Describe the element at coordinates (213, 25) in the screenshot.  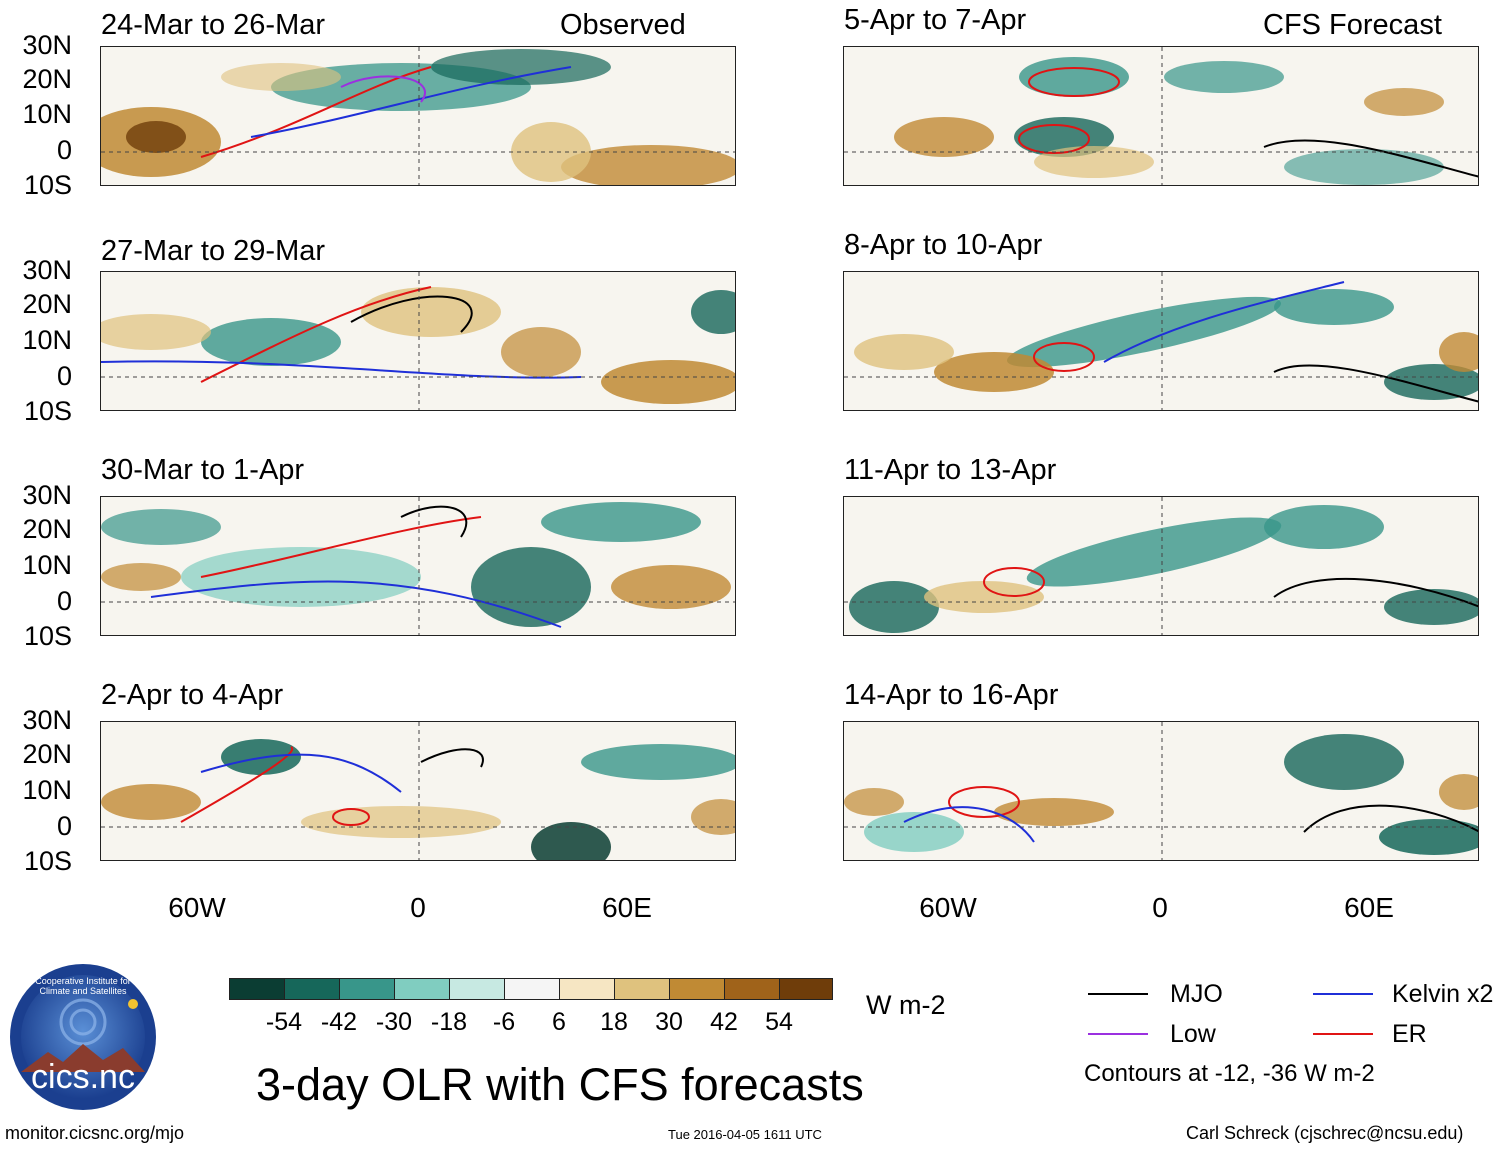
I see `panel-title-1: 24-Mar to 26-Mar` at that location.